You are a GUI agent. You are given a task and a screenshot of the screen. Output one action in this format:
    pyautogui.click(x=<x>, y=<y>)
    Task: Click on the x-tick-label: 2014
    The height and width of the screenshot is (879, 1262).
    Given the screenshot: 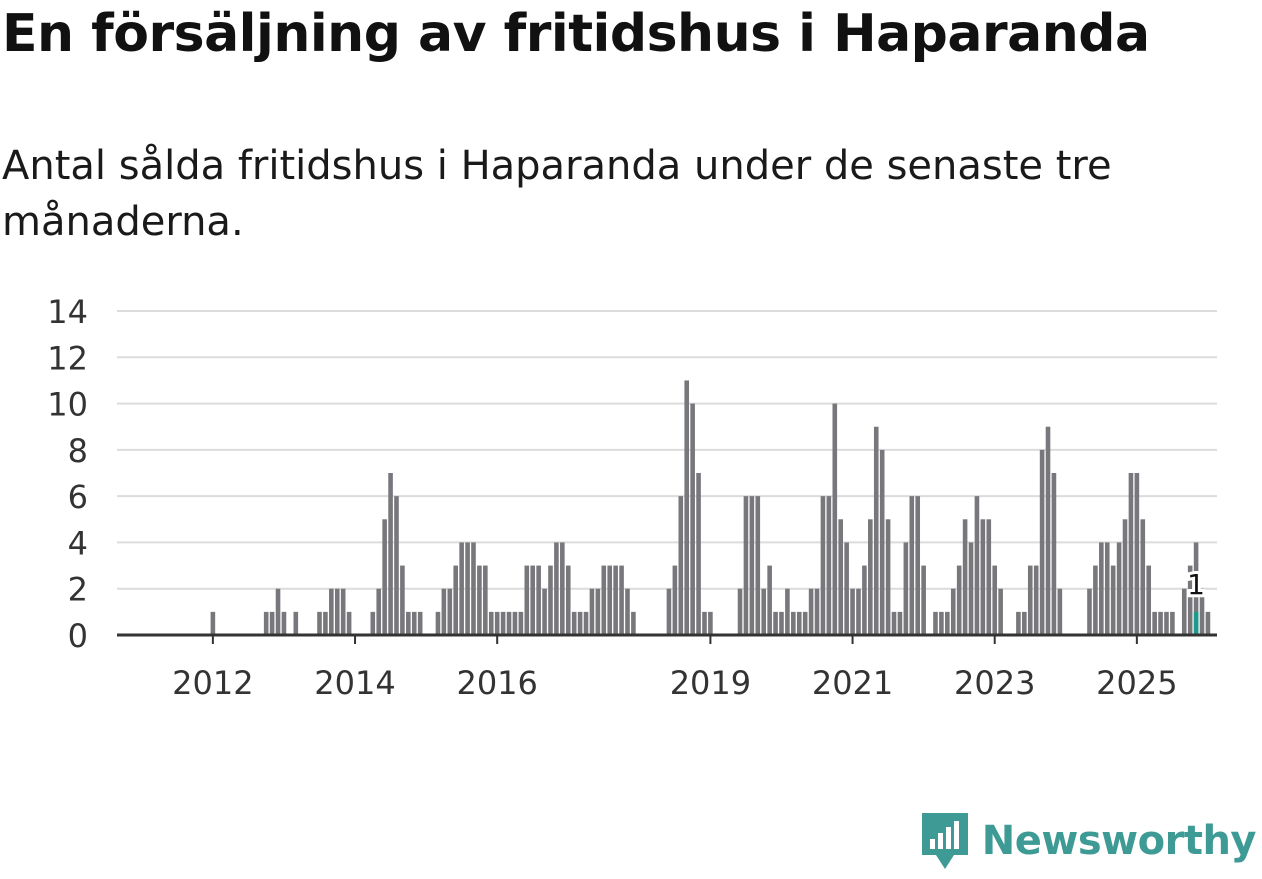 What is the action you would take?
    pyautogui.click(x=354, y=683)
    